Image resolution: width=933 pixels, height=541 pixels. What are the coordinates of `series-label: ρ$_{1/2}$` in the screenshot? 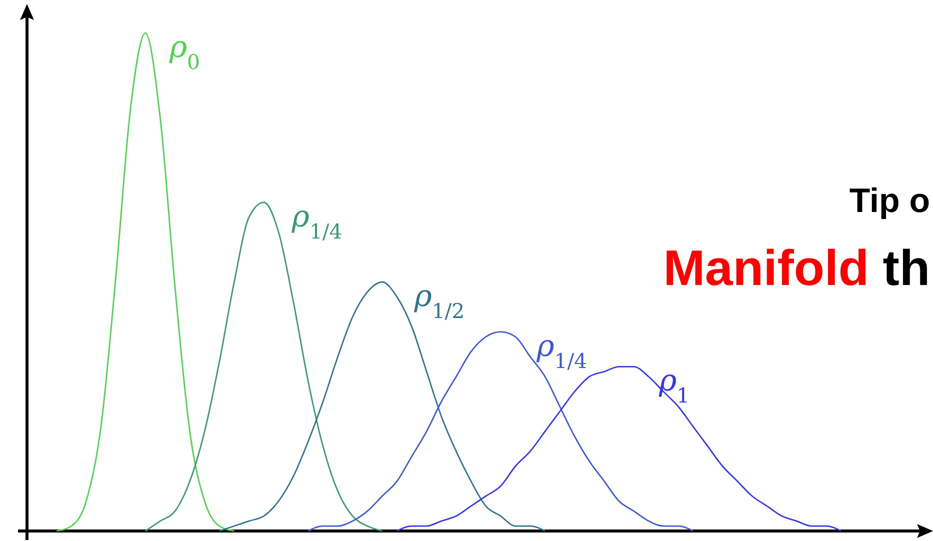 It's located at (439, 301).